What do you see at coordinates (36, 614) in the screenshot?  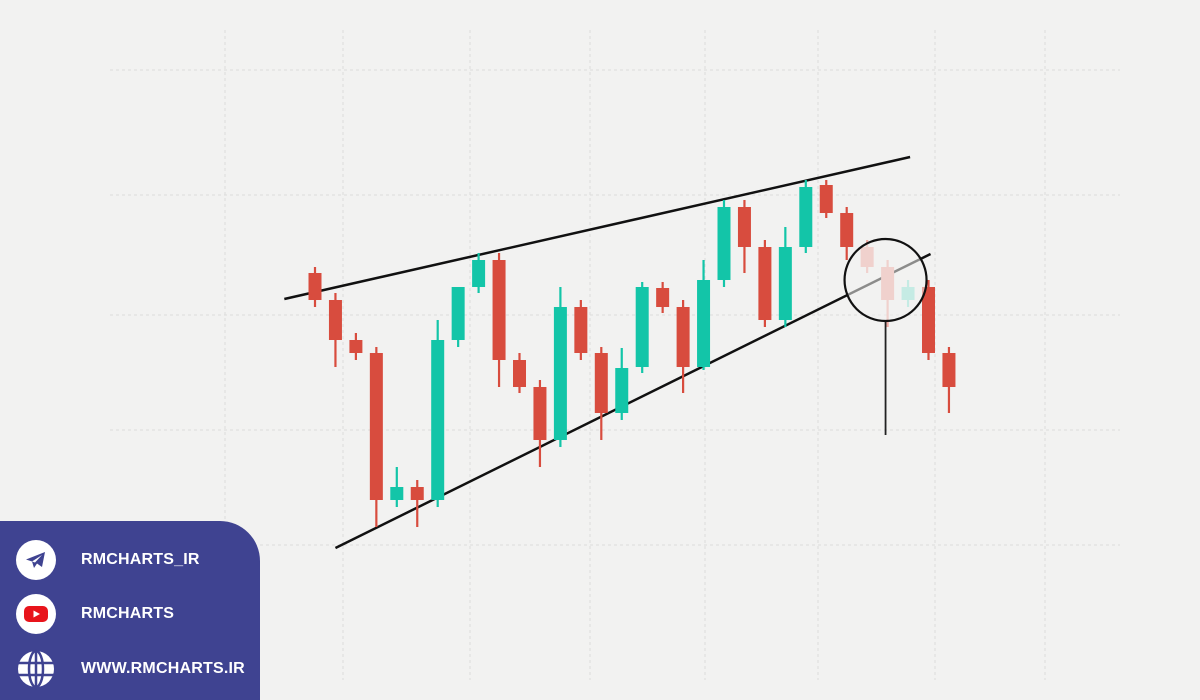 I see `youtube-icon` at bounding box center [36, 614].